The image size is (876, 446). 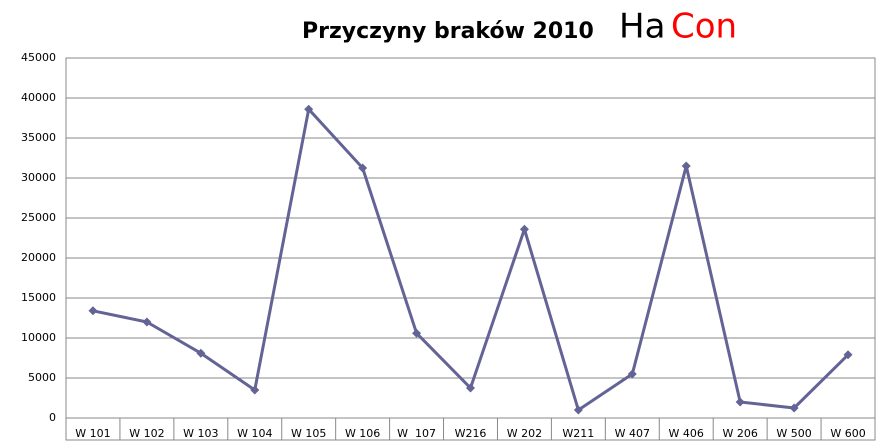 I want to click on logo-ha: Ha, so click(x=642, y=27).